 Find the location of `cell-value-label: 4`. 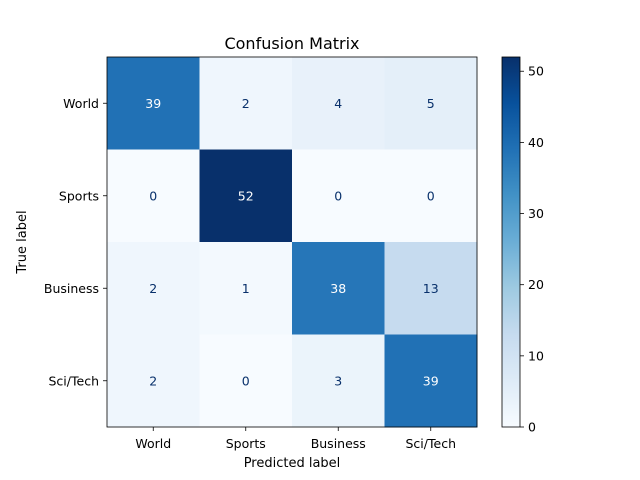

cell-value-label: 4 is located at coordinates (338, 103).